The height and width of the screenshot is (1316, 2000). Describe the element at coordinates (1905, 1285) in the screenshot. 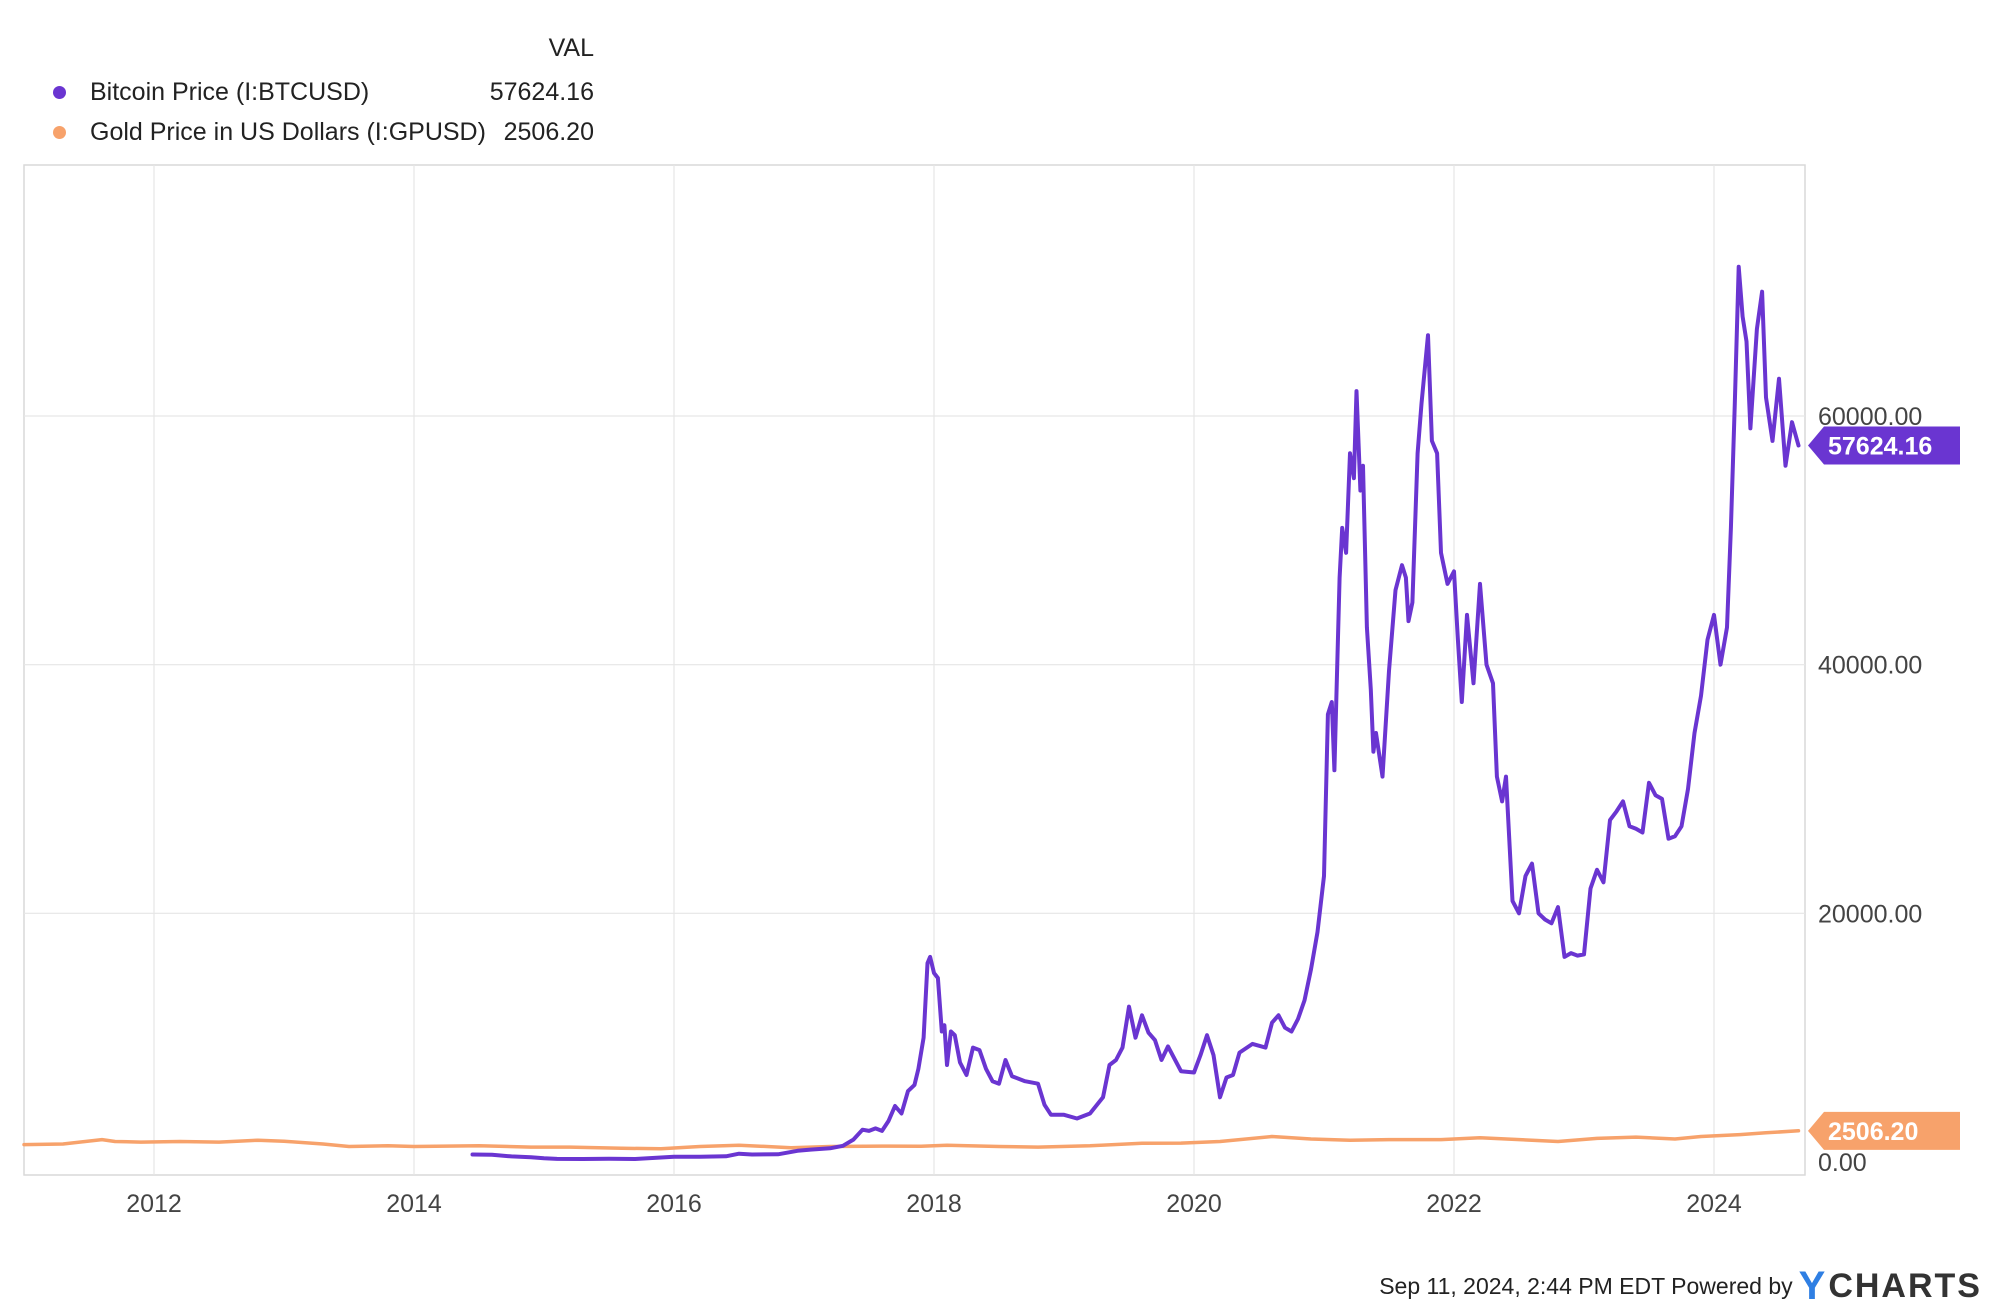

I see `ycharts-logo-text: CHARTS` at that location.